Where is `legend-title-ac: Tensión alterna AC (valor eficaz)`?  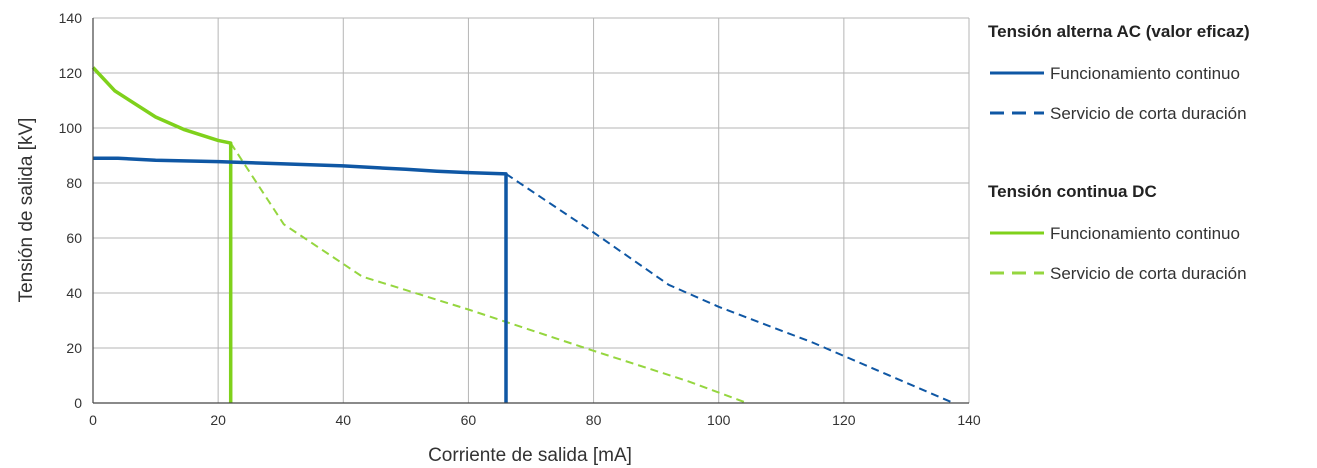
legend-title-ac: Tensión alterna AC (valor eficaz) is located at coordinates (1119, 31).